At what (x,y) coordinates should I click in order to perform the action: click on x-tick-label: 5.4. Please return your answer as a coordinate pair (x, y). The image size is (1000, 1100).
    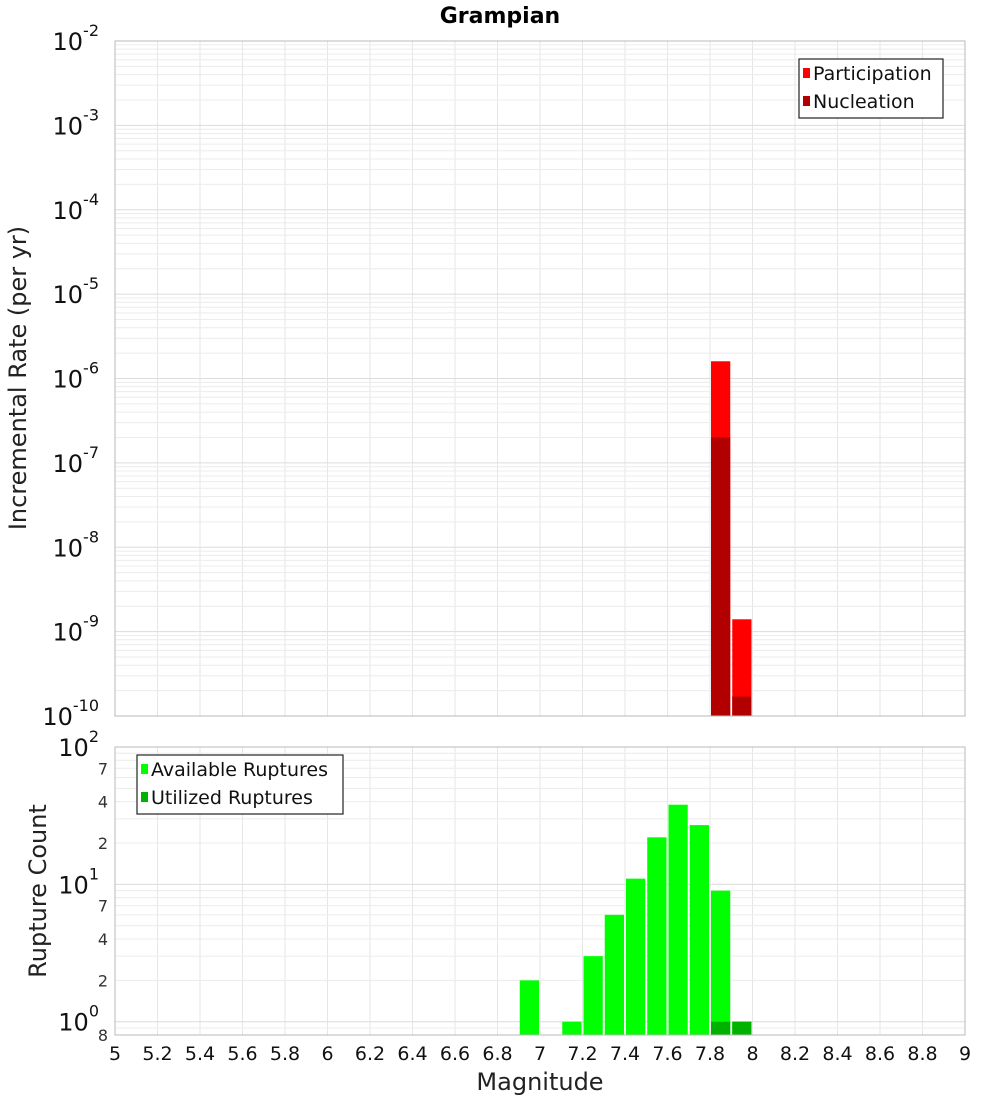
    Looking at the image, I should click on (200, 1054).